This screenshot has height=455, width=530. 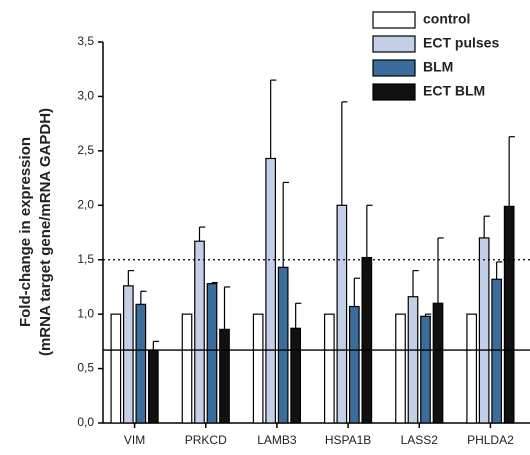 What do you see at coordinates (85, 313) in the screenshot?
I see `y-tick-label: 1,0` at bounding box center [85, 313].